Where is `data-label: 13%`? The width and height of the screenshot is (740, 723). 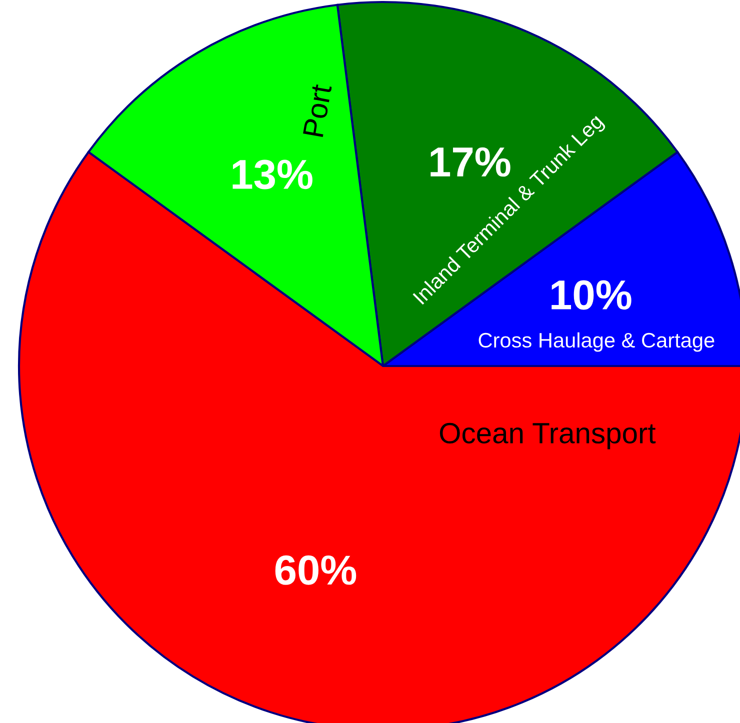 data-label: 13% is located at coordinates (272, 175).